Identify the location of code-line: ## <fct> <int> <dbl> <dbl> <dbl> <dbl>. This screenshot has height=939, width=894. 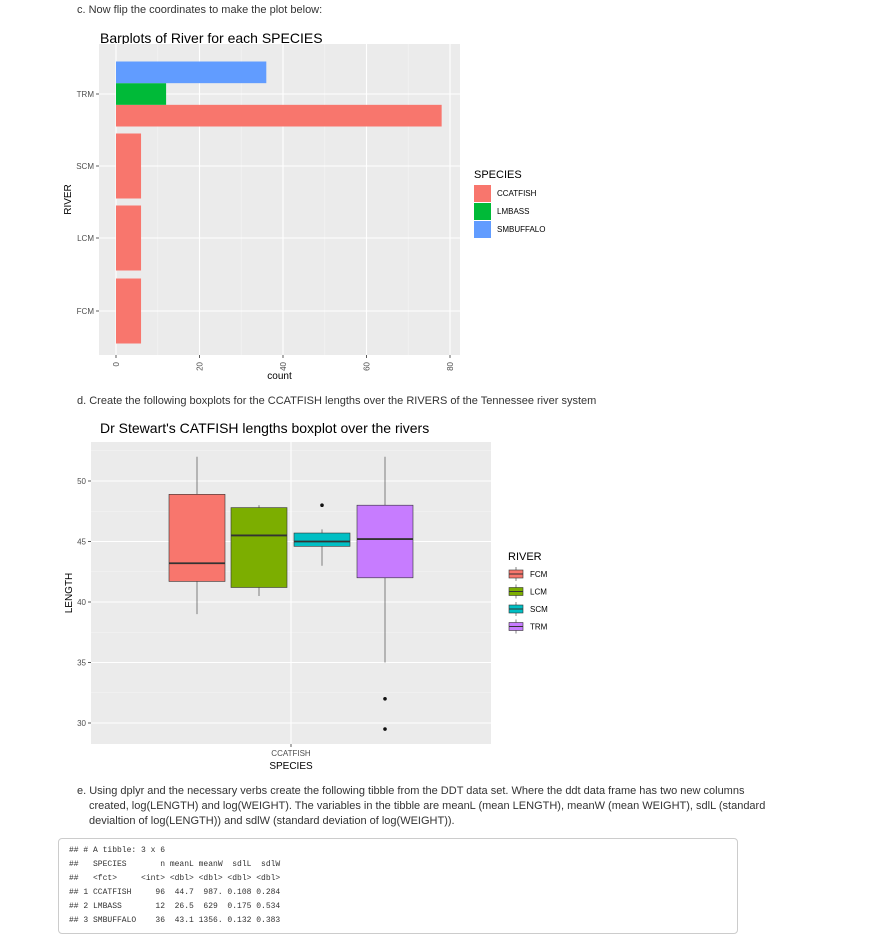
(175, 878).